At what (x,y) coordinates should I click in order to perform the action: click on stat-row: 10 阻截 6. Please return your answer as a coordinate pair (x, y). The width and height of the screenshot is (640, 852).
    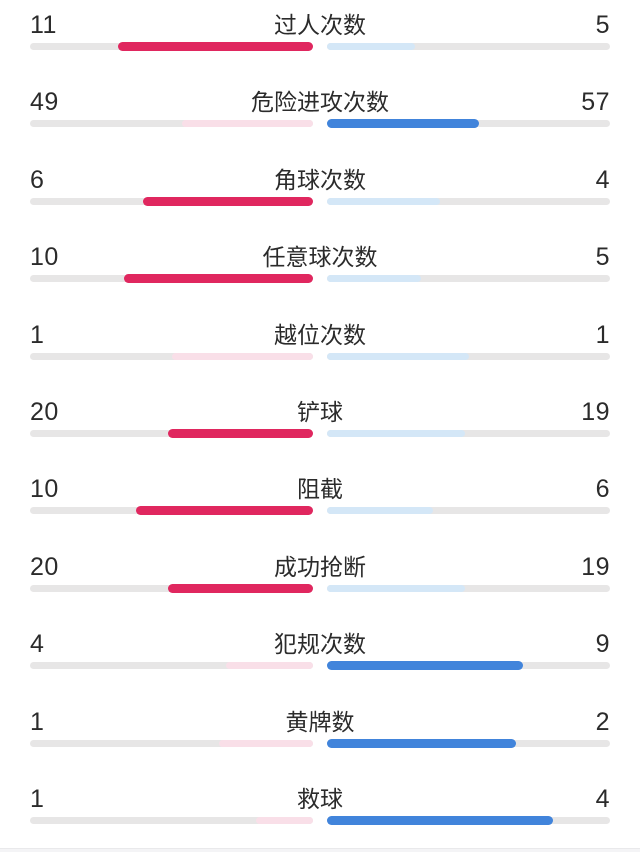
    Looking at the image, I should click on (320, 502).